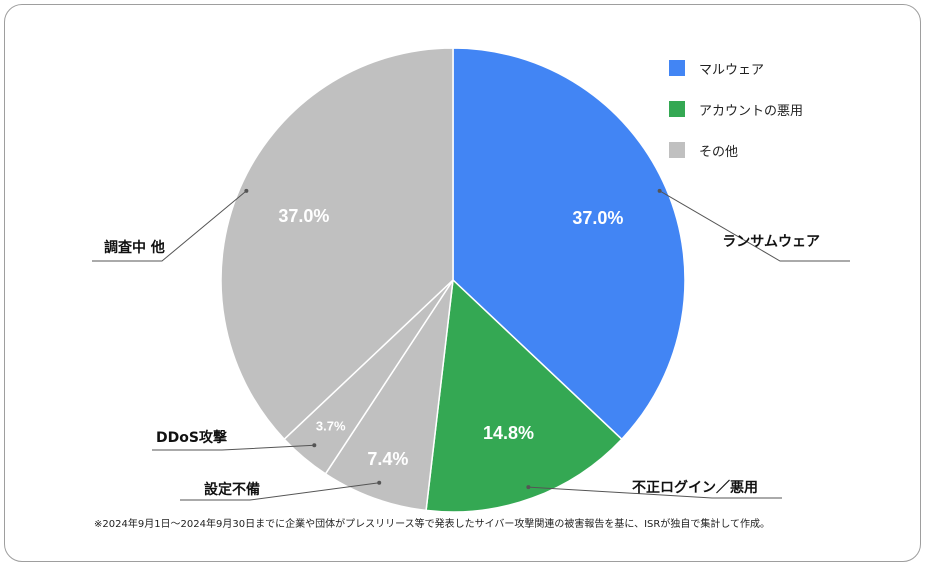  Describe the element at coordinates (508, 433) in the screenshot. I see `slice-value-label: 14.8%` at that location.